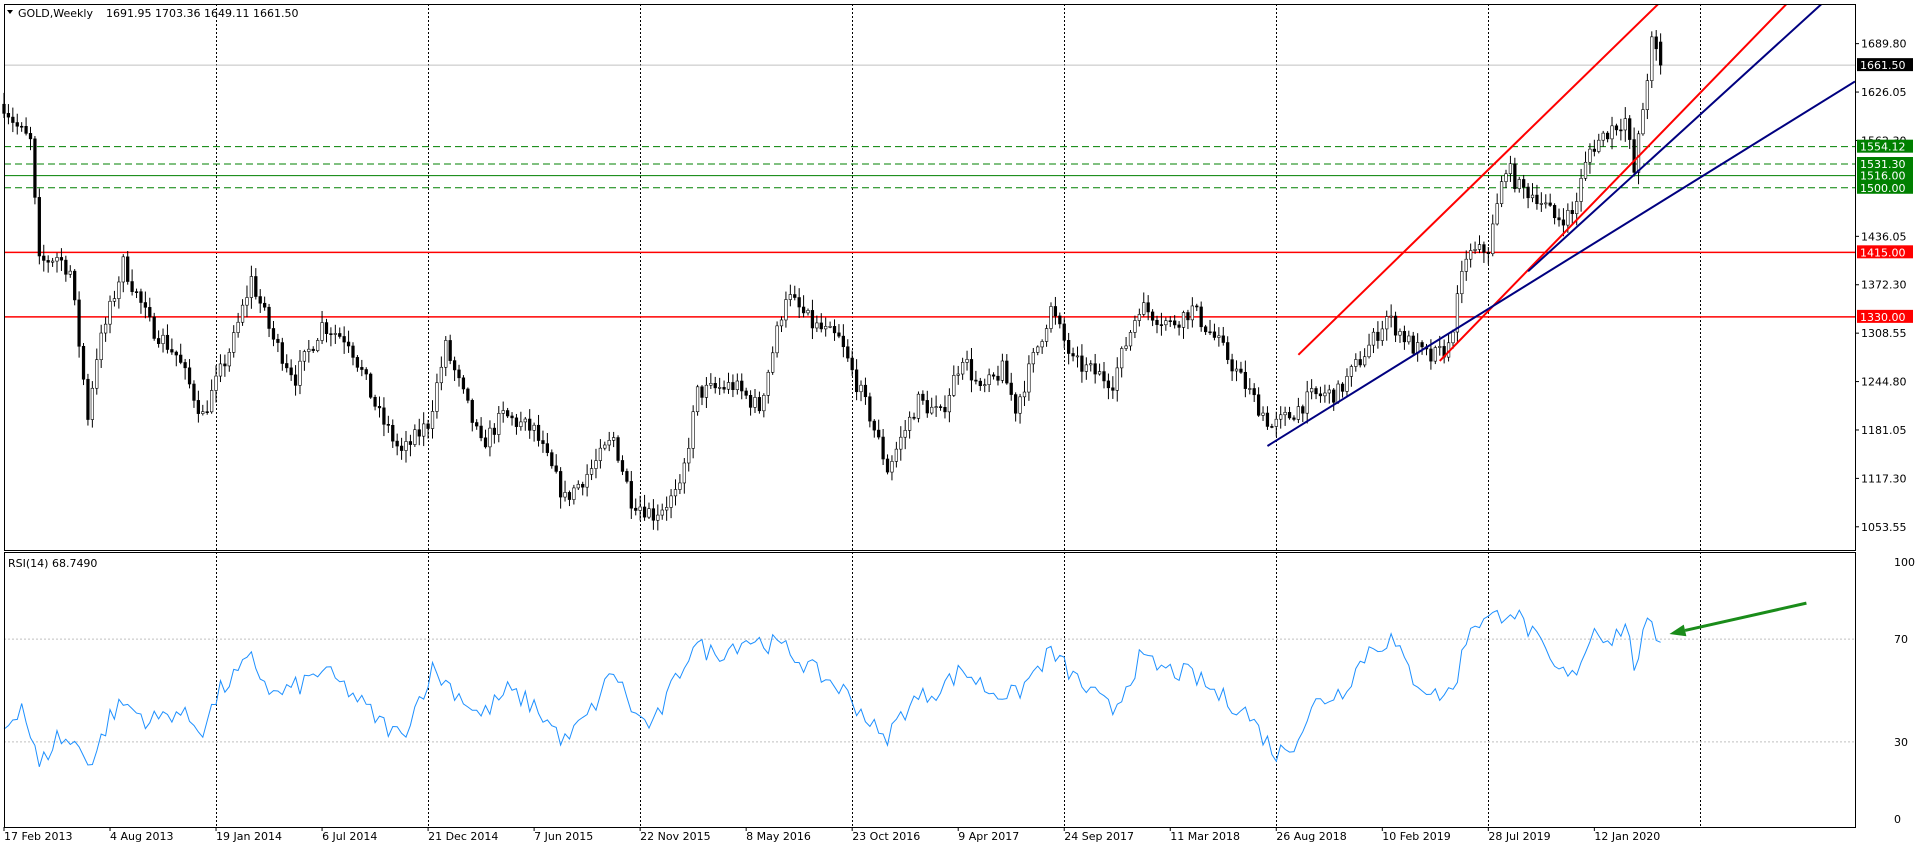 This screenshot has height=852, width=1919. I want to click on price-tick-label: 1053.55, so click(1884, 527).